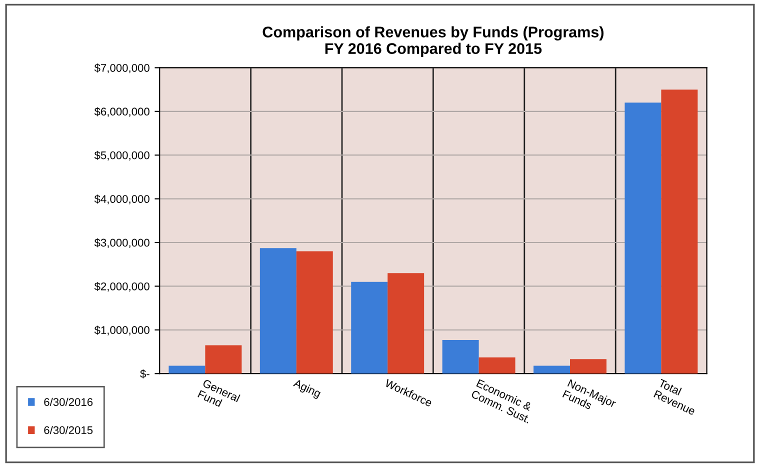 This screenshot has width=760, height=467. What do you see at coordinates (122, 287) in the screenshot?
I see `y-tick-label: $2,000,000` at bounding box center [122, 287].